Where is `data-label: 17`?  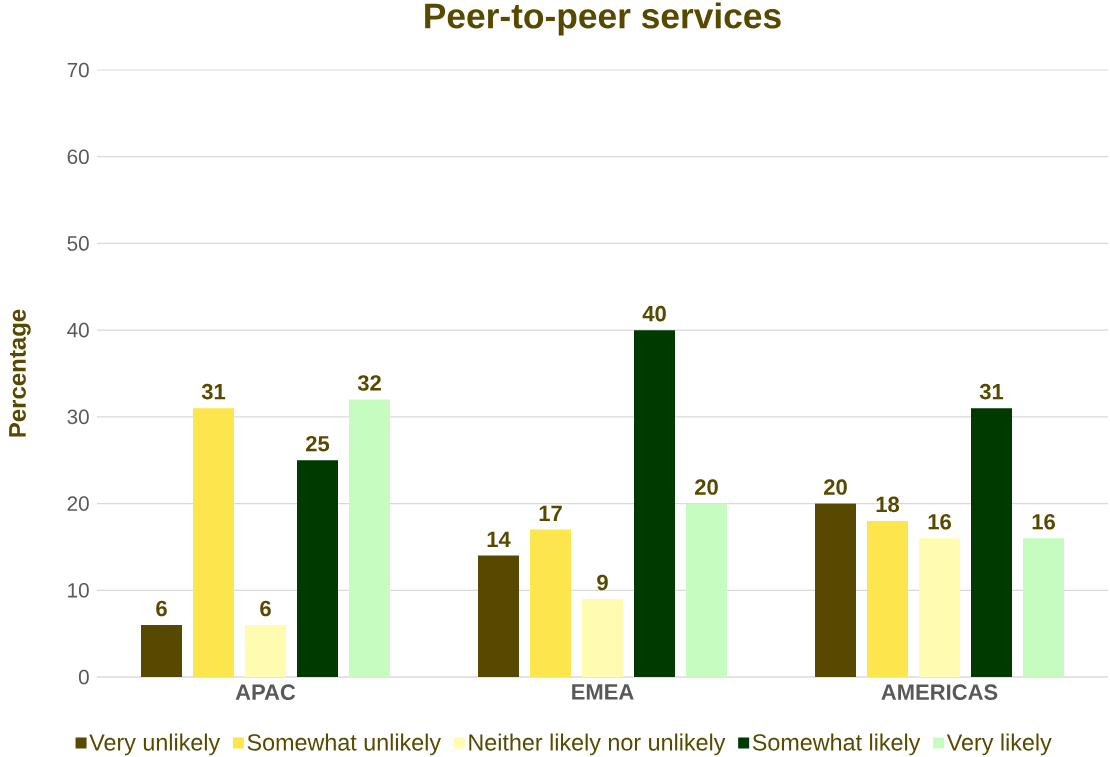
data-label: 17 is located at coordinates (550, 513).